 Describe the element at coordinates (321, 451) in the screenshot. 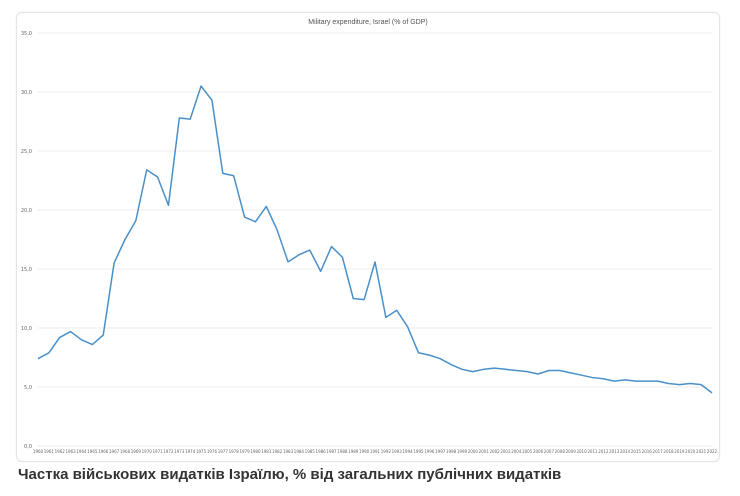

I see `x-tick-label: 1986` at that location.